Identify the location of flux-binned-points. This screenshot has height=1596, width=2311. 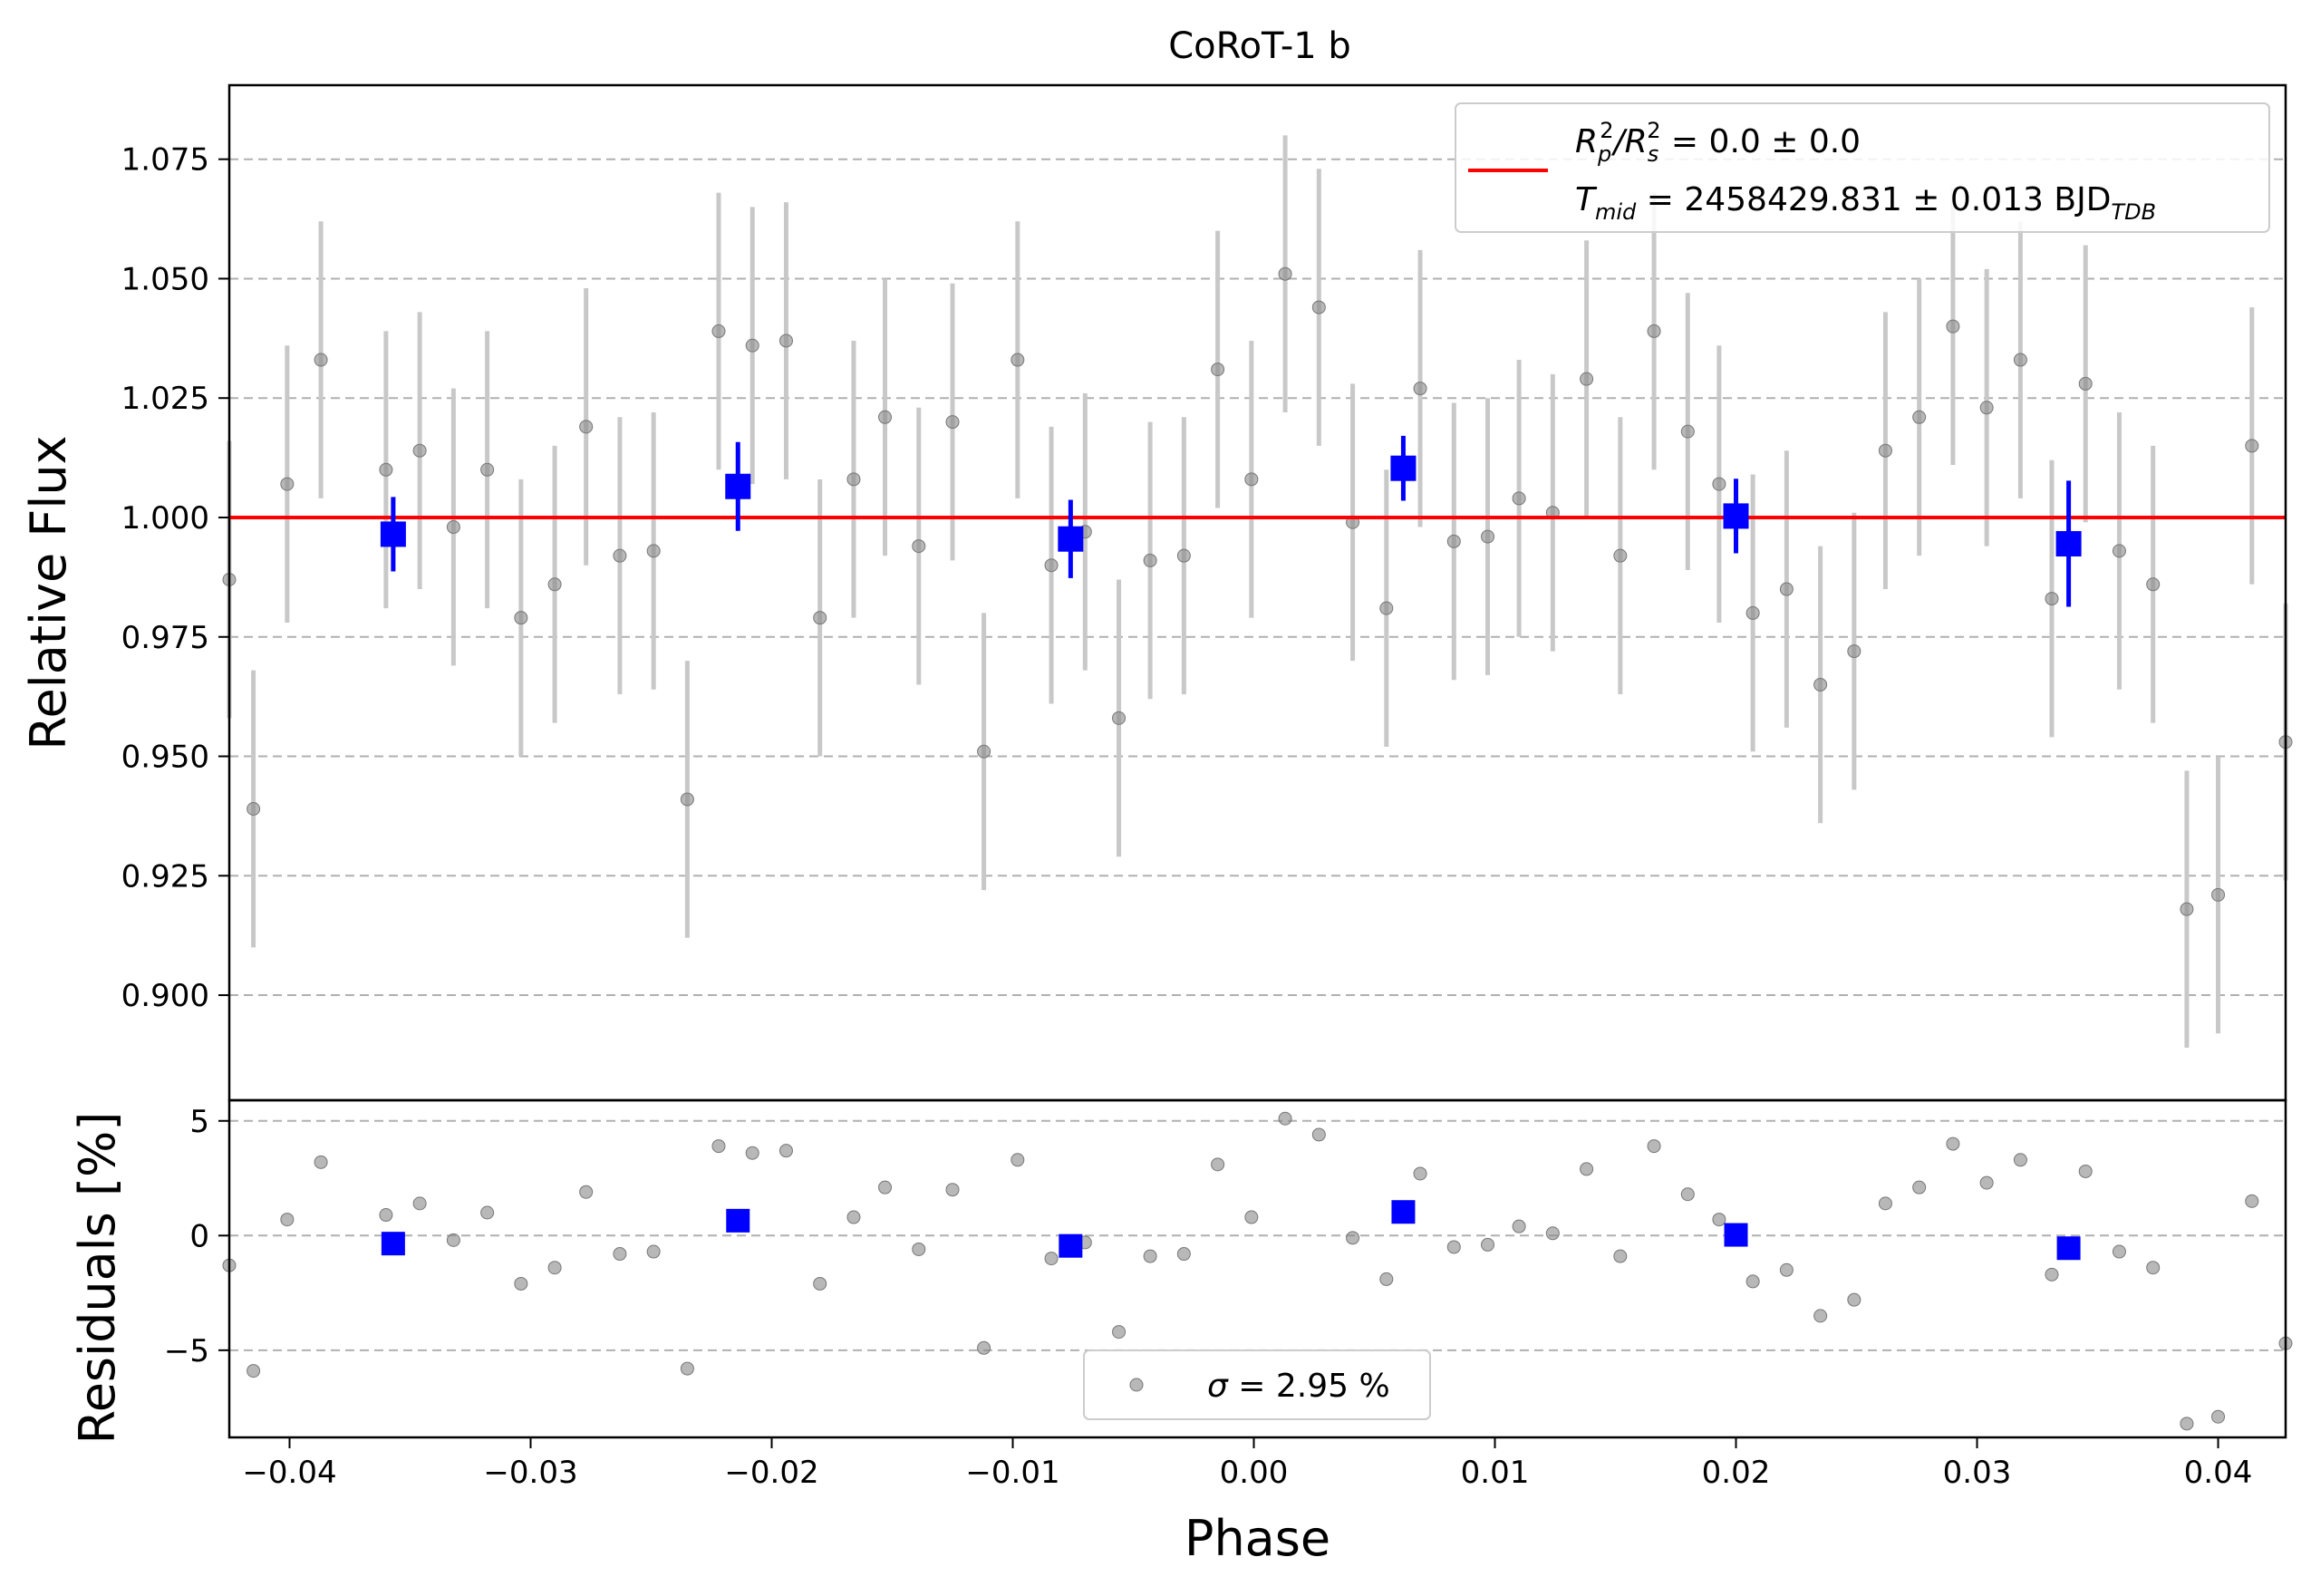
(1231, 521).